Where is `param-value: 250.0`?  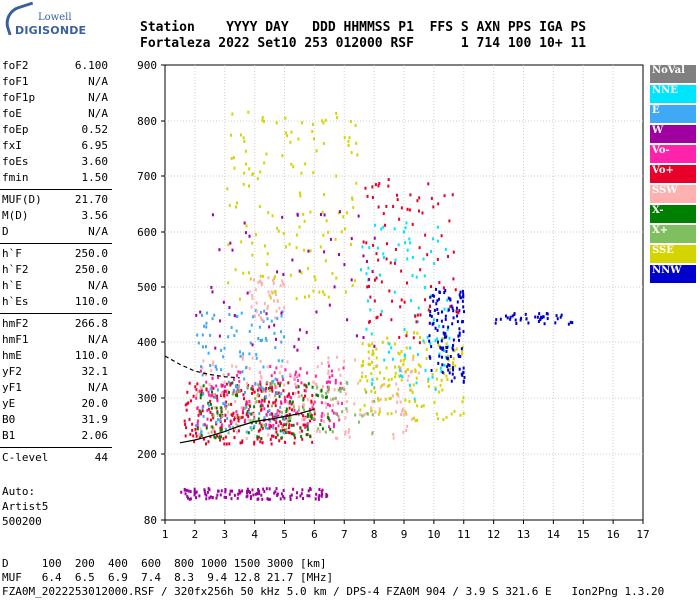
param-value: 250.0 is located at coordinates (91, 269).